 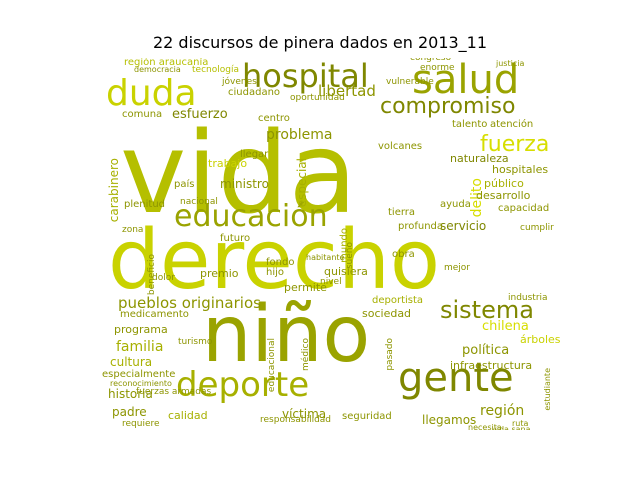 What do you see at coordinates (141, 329) in the screenshot?
I see `cloud-word: programa` at bounding box center [141, 329].